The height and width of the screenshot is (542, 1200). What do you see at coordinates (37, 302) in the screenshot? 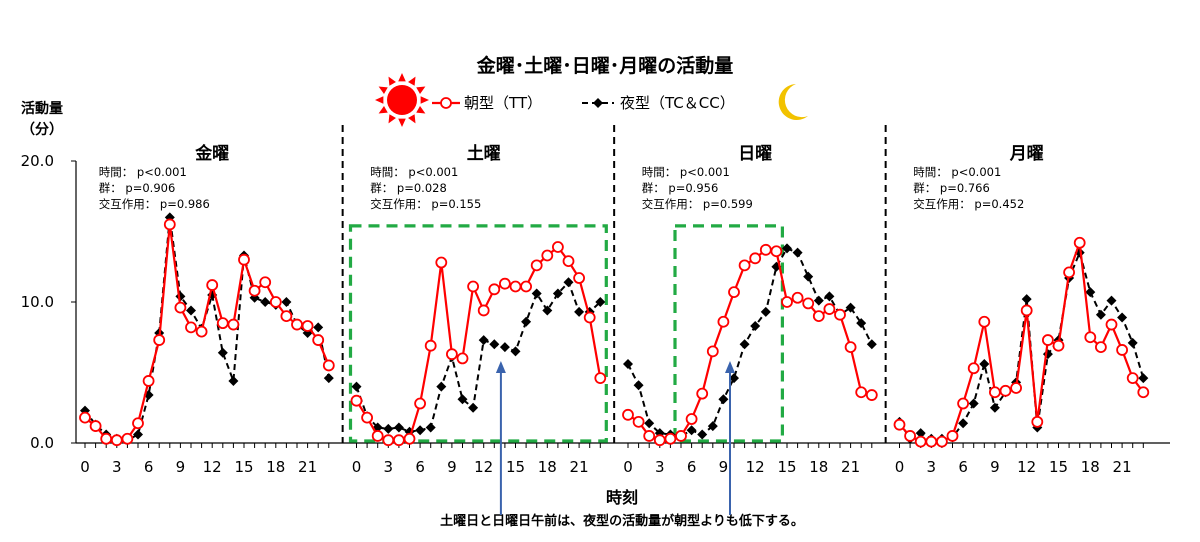
I see `y-tick-label: 10.0` at bounding box center [37, 302].